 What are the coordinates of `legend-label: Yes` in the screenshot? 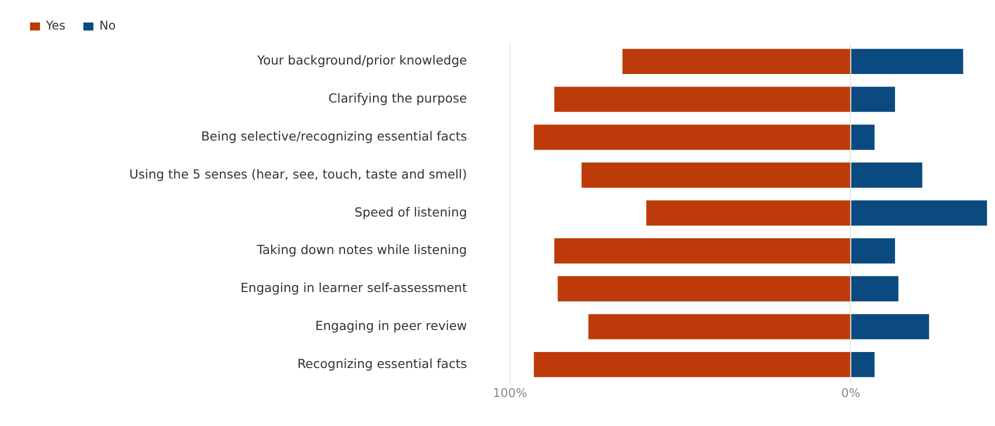 It's located at (55, 25).